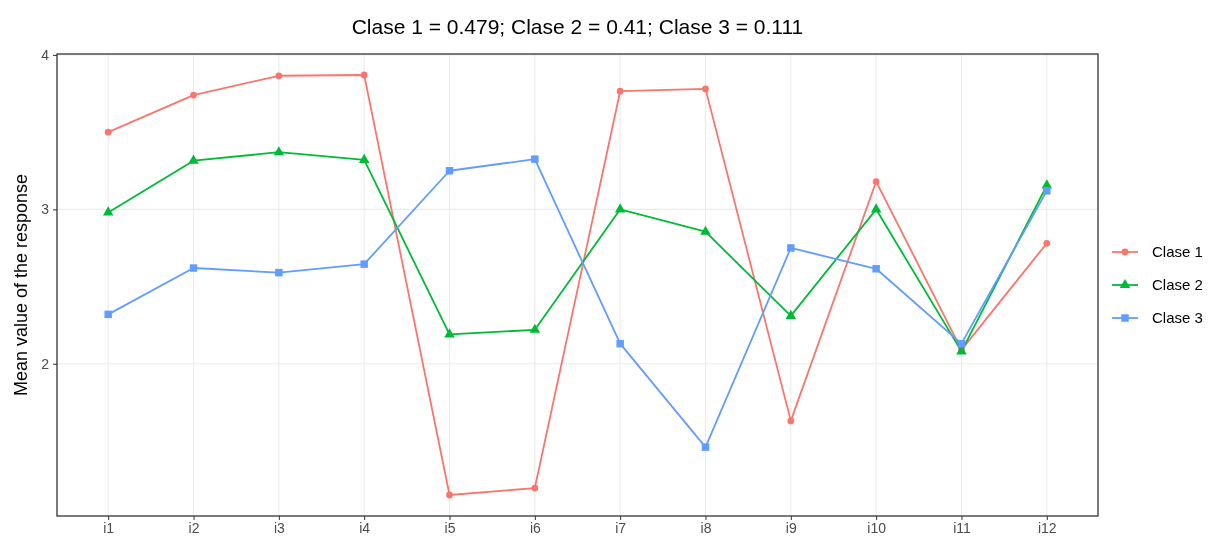 This screenshot has width=1223, height=556. What do you see at coordinates (1177, 252) in the screenshot?
I see `legend-label: Clase 1` at bounding box center [1177, 252].